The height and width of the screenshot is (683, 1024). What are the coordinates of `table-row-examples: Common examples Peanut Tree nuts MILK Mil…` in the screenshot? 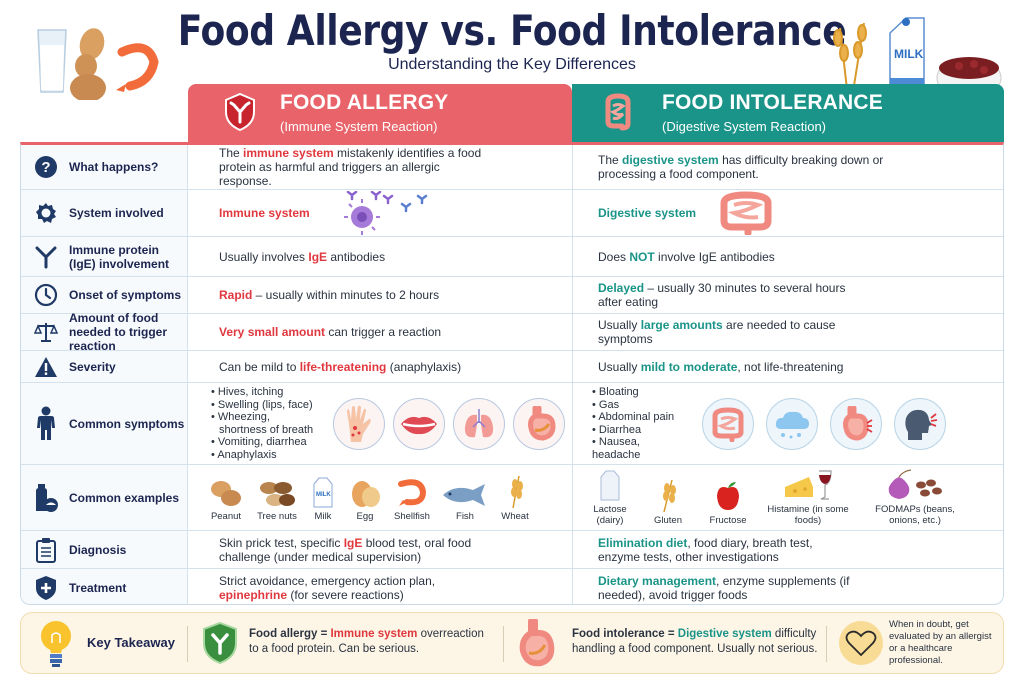 It's located at (512, 498).